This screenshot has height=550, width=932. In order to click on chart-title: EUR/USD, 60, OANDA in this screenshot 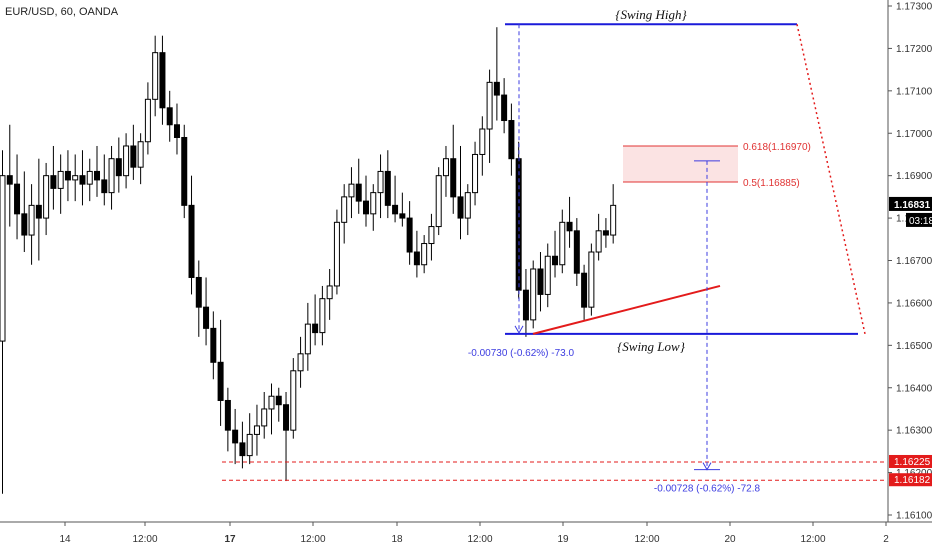, I will do `click(62, 12)`.